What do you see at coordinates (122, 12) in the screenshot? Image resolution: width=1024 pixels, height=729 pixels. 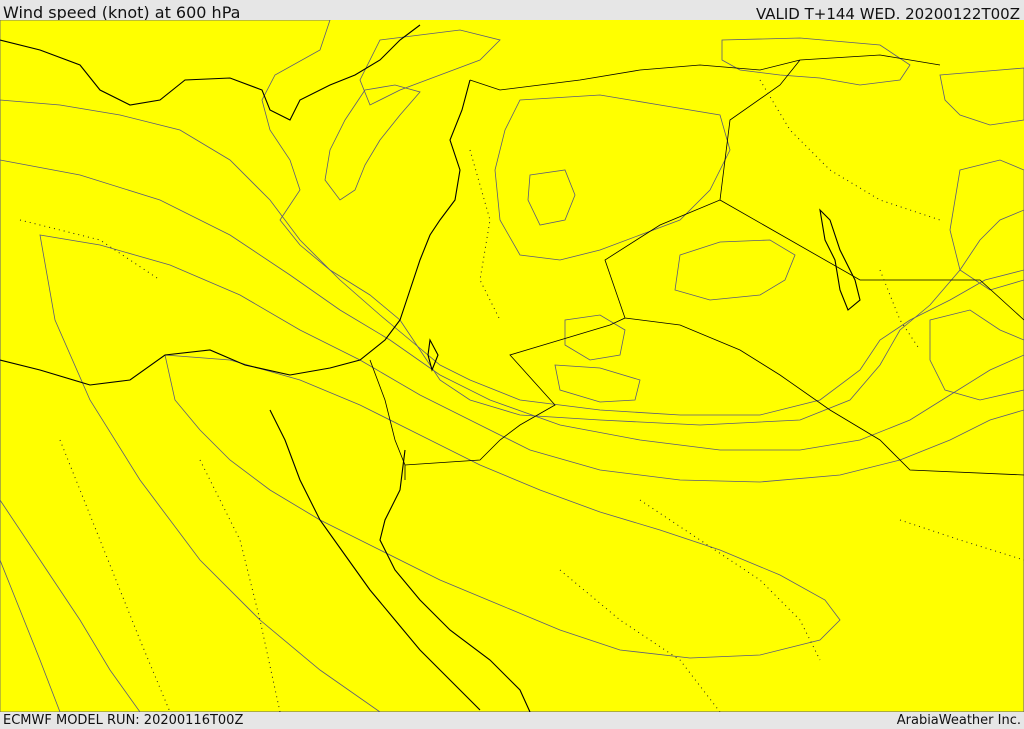 I see `map-title: Wind speed (knot) at 600 hPa` at bounding box center [122, 12].